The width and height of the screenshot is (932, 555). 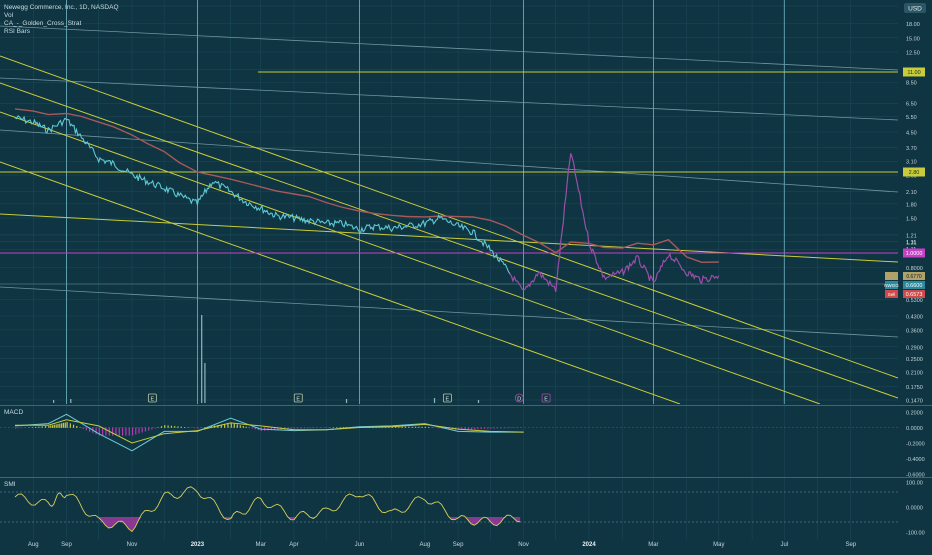 What do you see at coordinates (914, 301) in the screenshot?
I see `price-axis-label: 0.5300` at bounding box center [914, 301].